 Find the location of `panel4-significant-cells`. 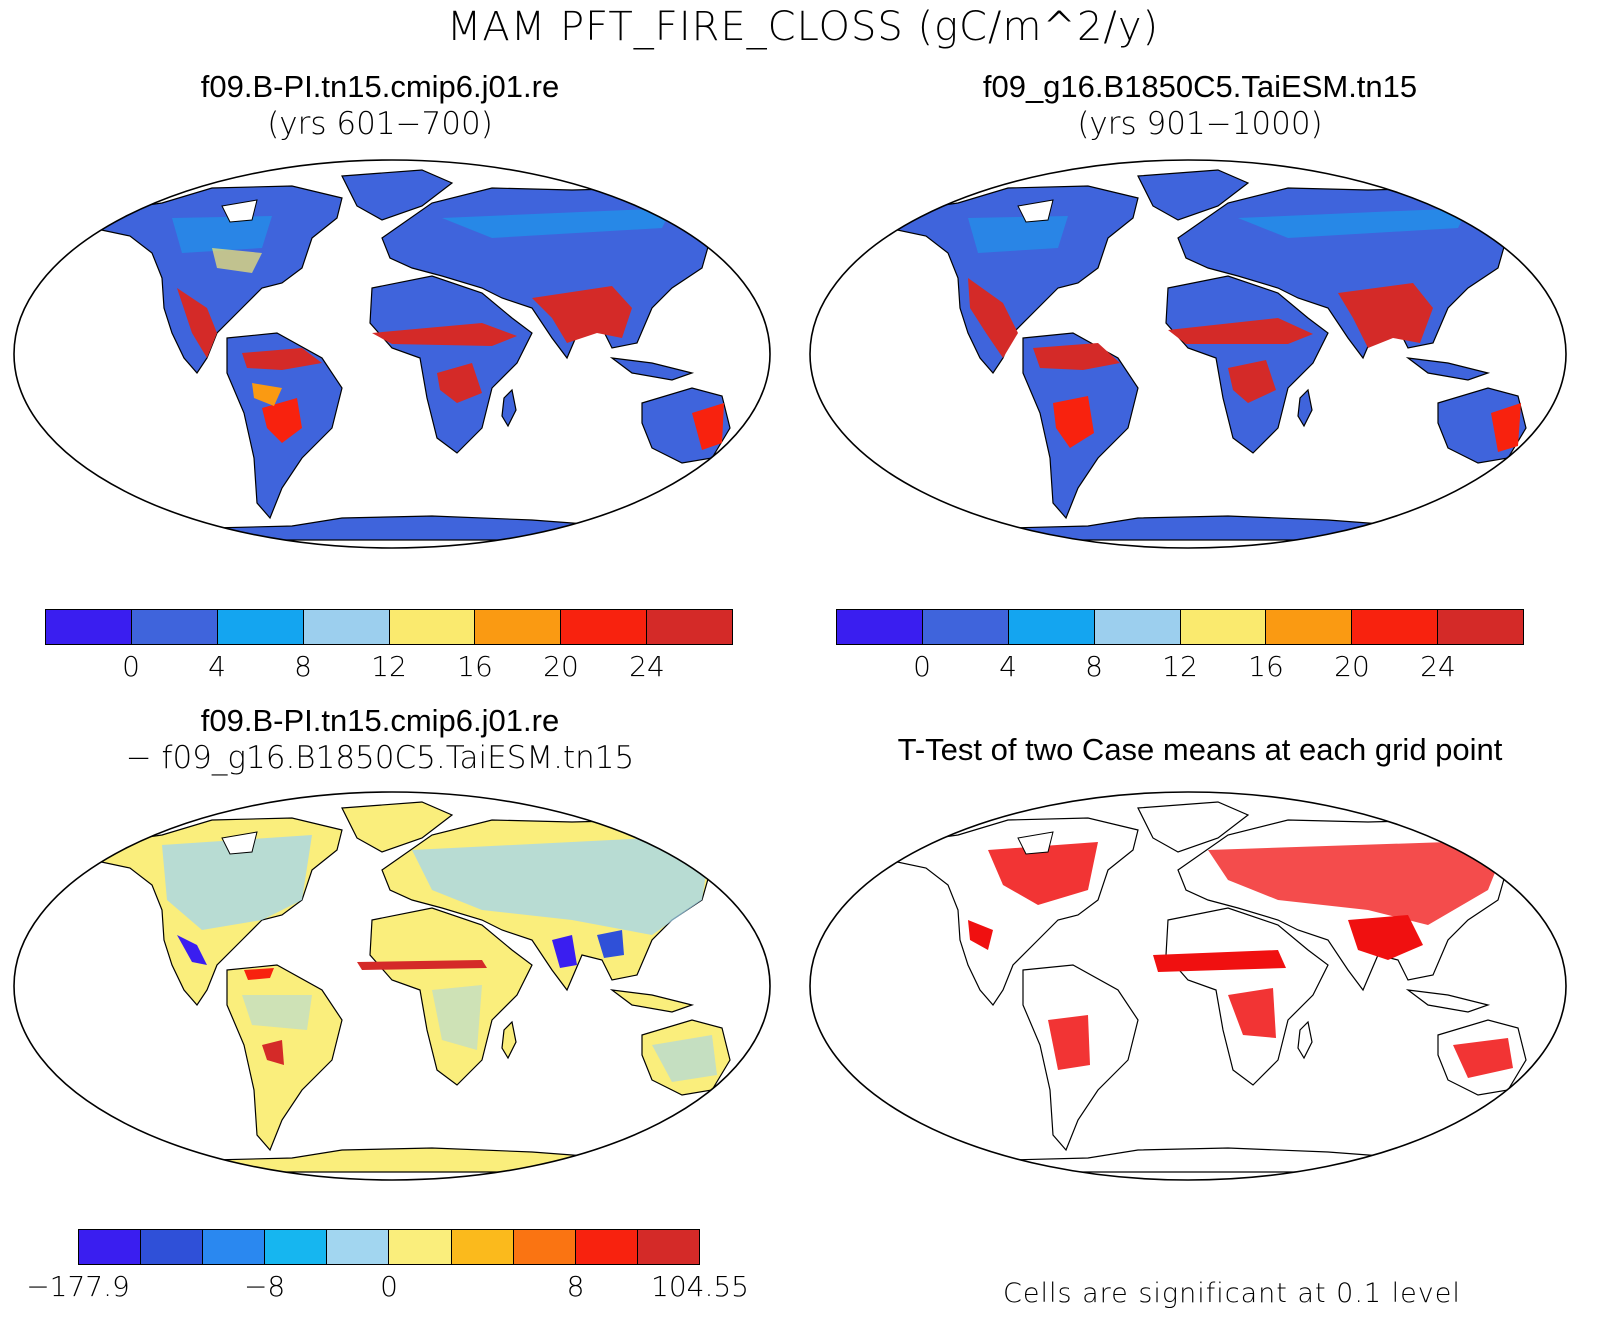

panel4-significant-cells is located at coordinates (1240, 959).